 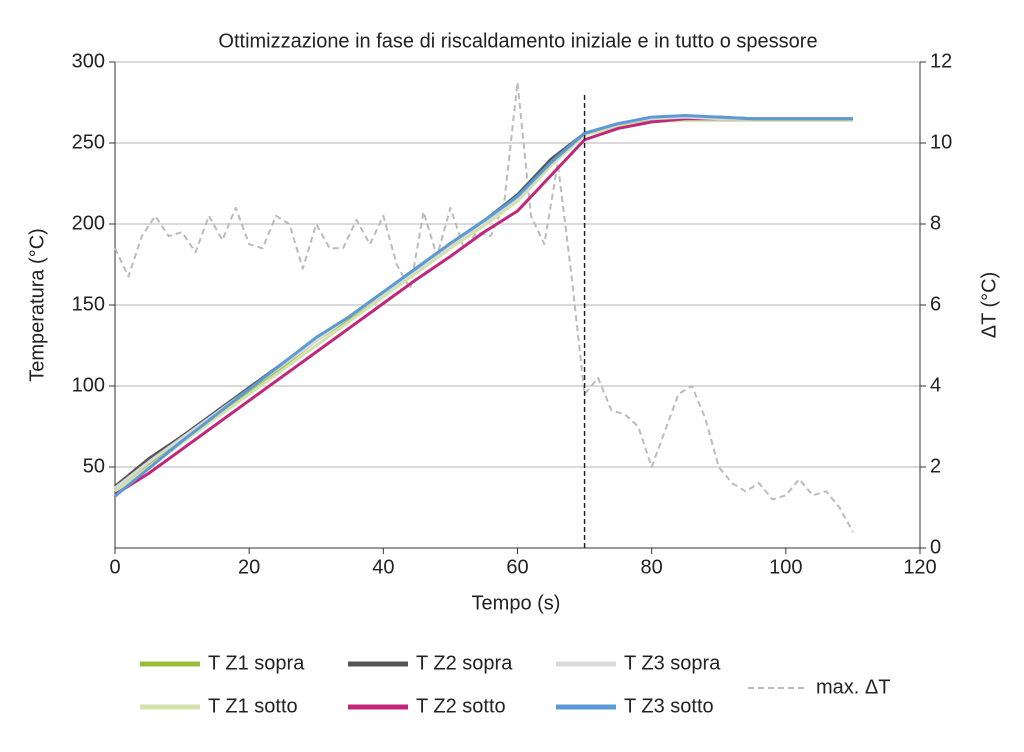 What do you see at coordinates (652, 567) in the screenshot?
I see `x-tick-label: 80` at bounding box center [652, 567].